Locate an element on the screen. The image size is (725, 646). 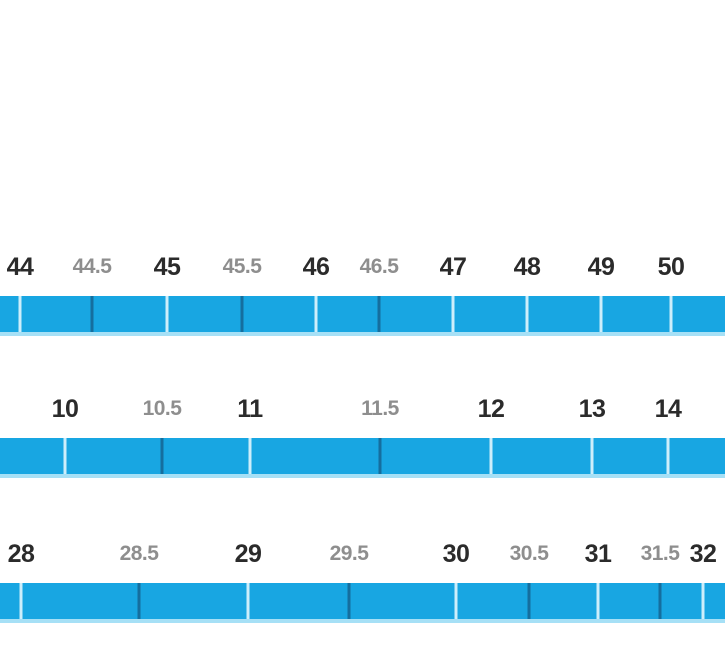
size-scale-row-1-label: 49 is located at coordinates (601, 267).